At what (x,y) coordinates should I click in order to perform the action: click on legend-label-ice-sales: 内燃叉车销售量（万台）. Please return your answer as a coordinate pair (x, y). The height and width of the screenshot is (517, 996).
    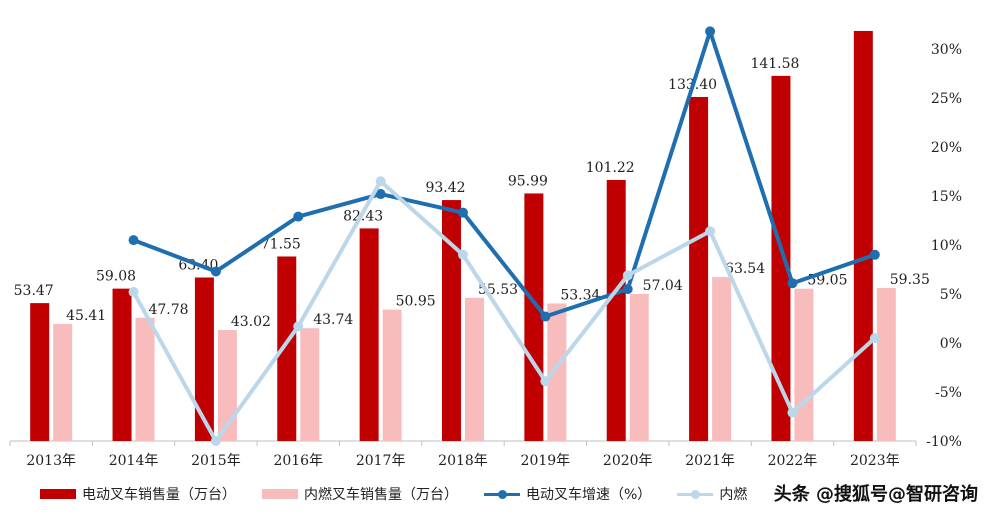
    Looking at the image, I should click on (381, 495).